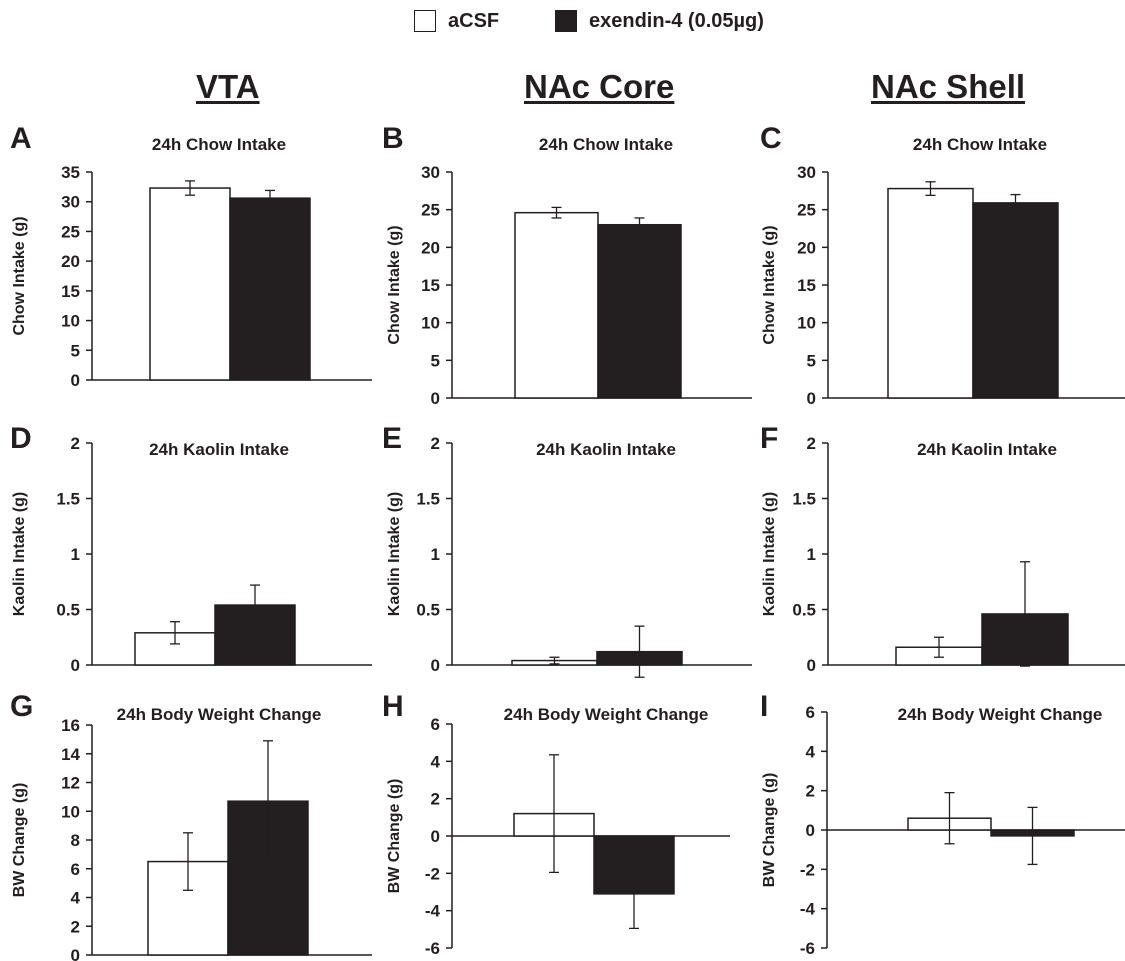 This screenshot has height=961, width=1125. Describe the element at coordinates (428, 499) in the screenshot. I see `panel-e-y-tick-label: 1.5` at that location.